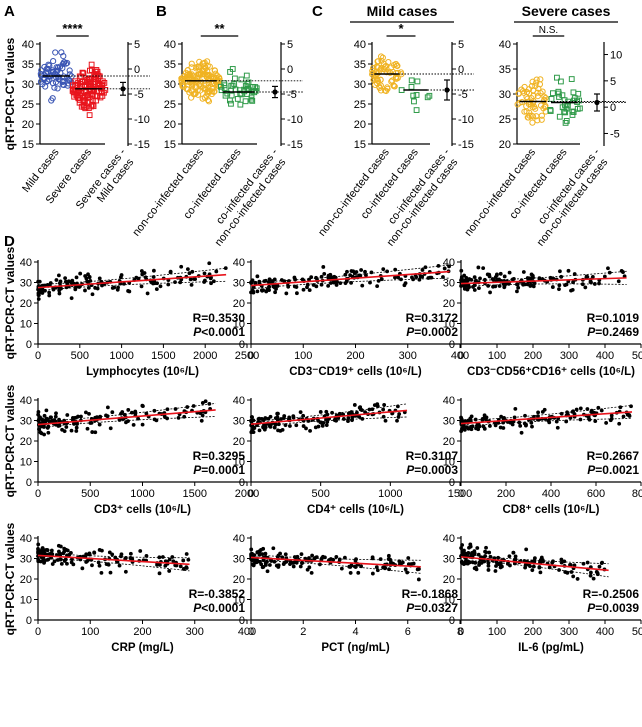  What do you see at coordinates (247, 494) in the screenshot?
I see `x-tick-label: 2000` at bounding box center [247, 494].